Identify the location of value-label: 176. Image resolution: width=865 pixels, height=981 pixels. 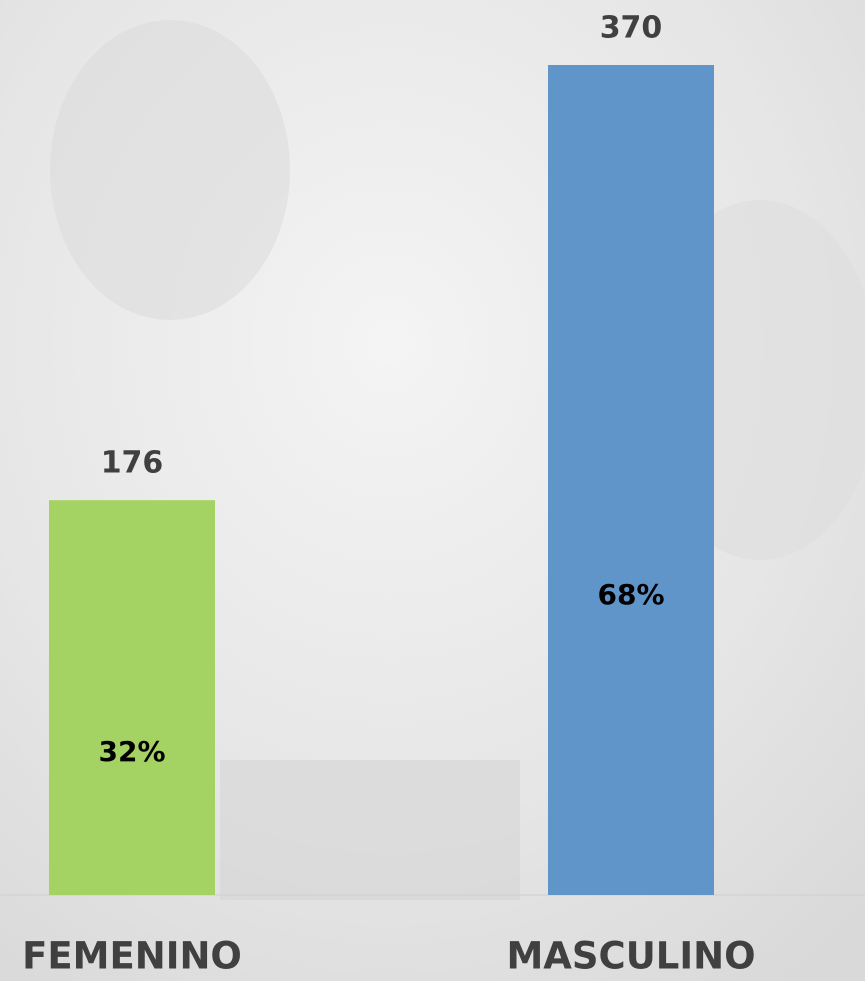
(132, 463).